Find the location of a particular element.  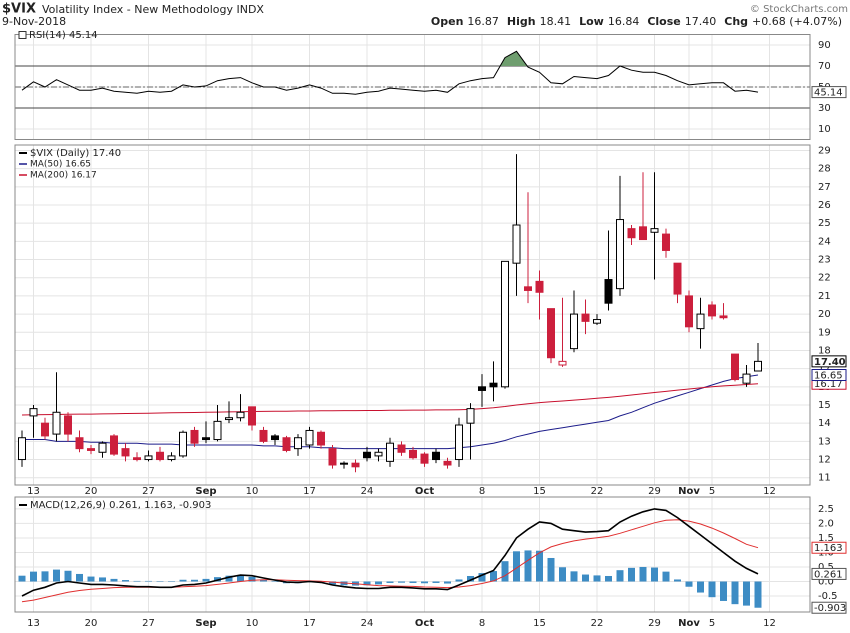

symbol: $VIX is located at coordinates (19, 9).